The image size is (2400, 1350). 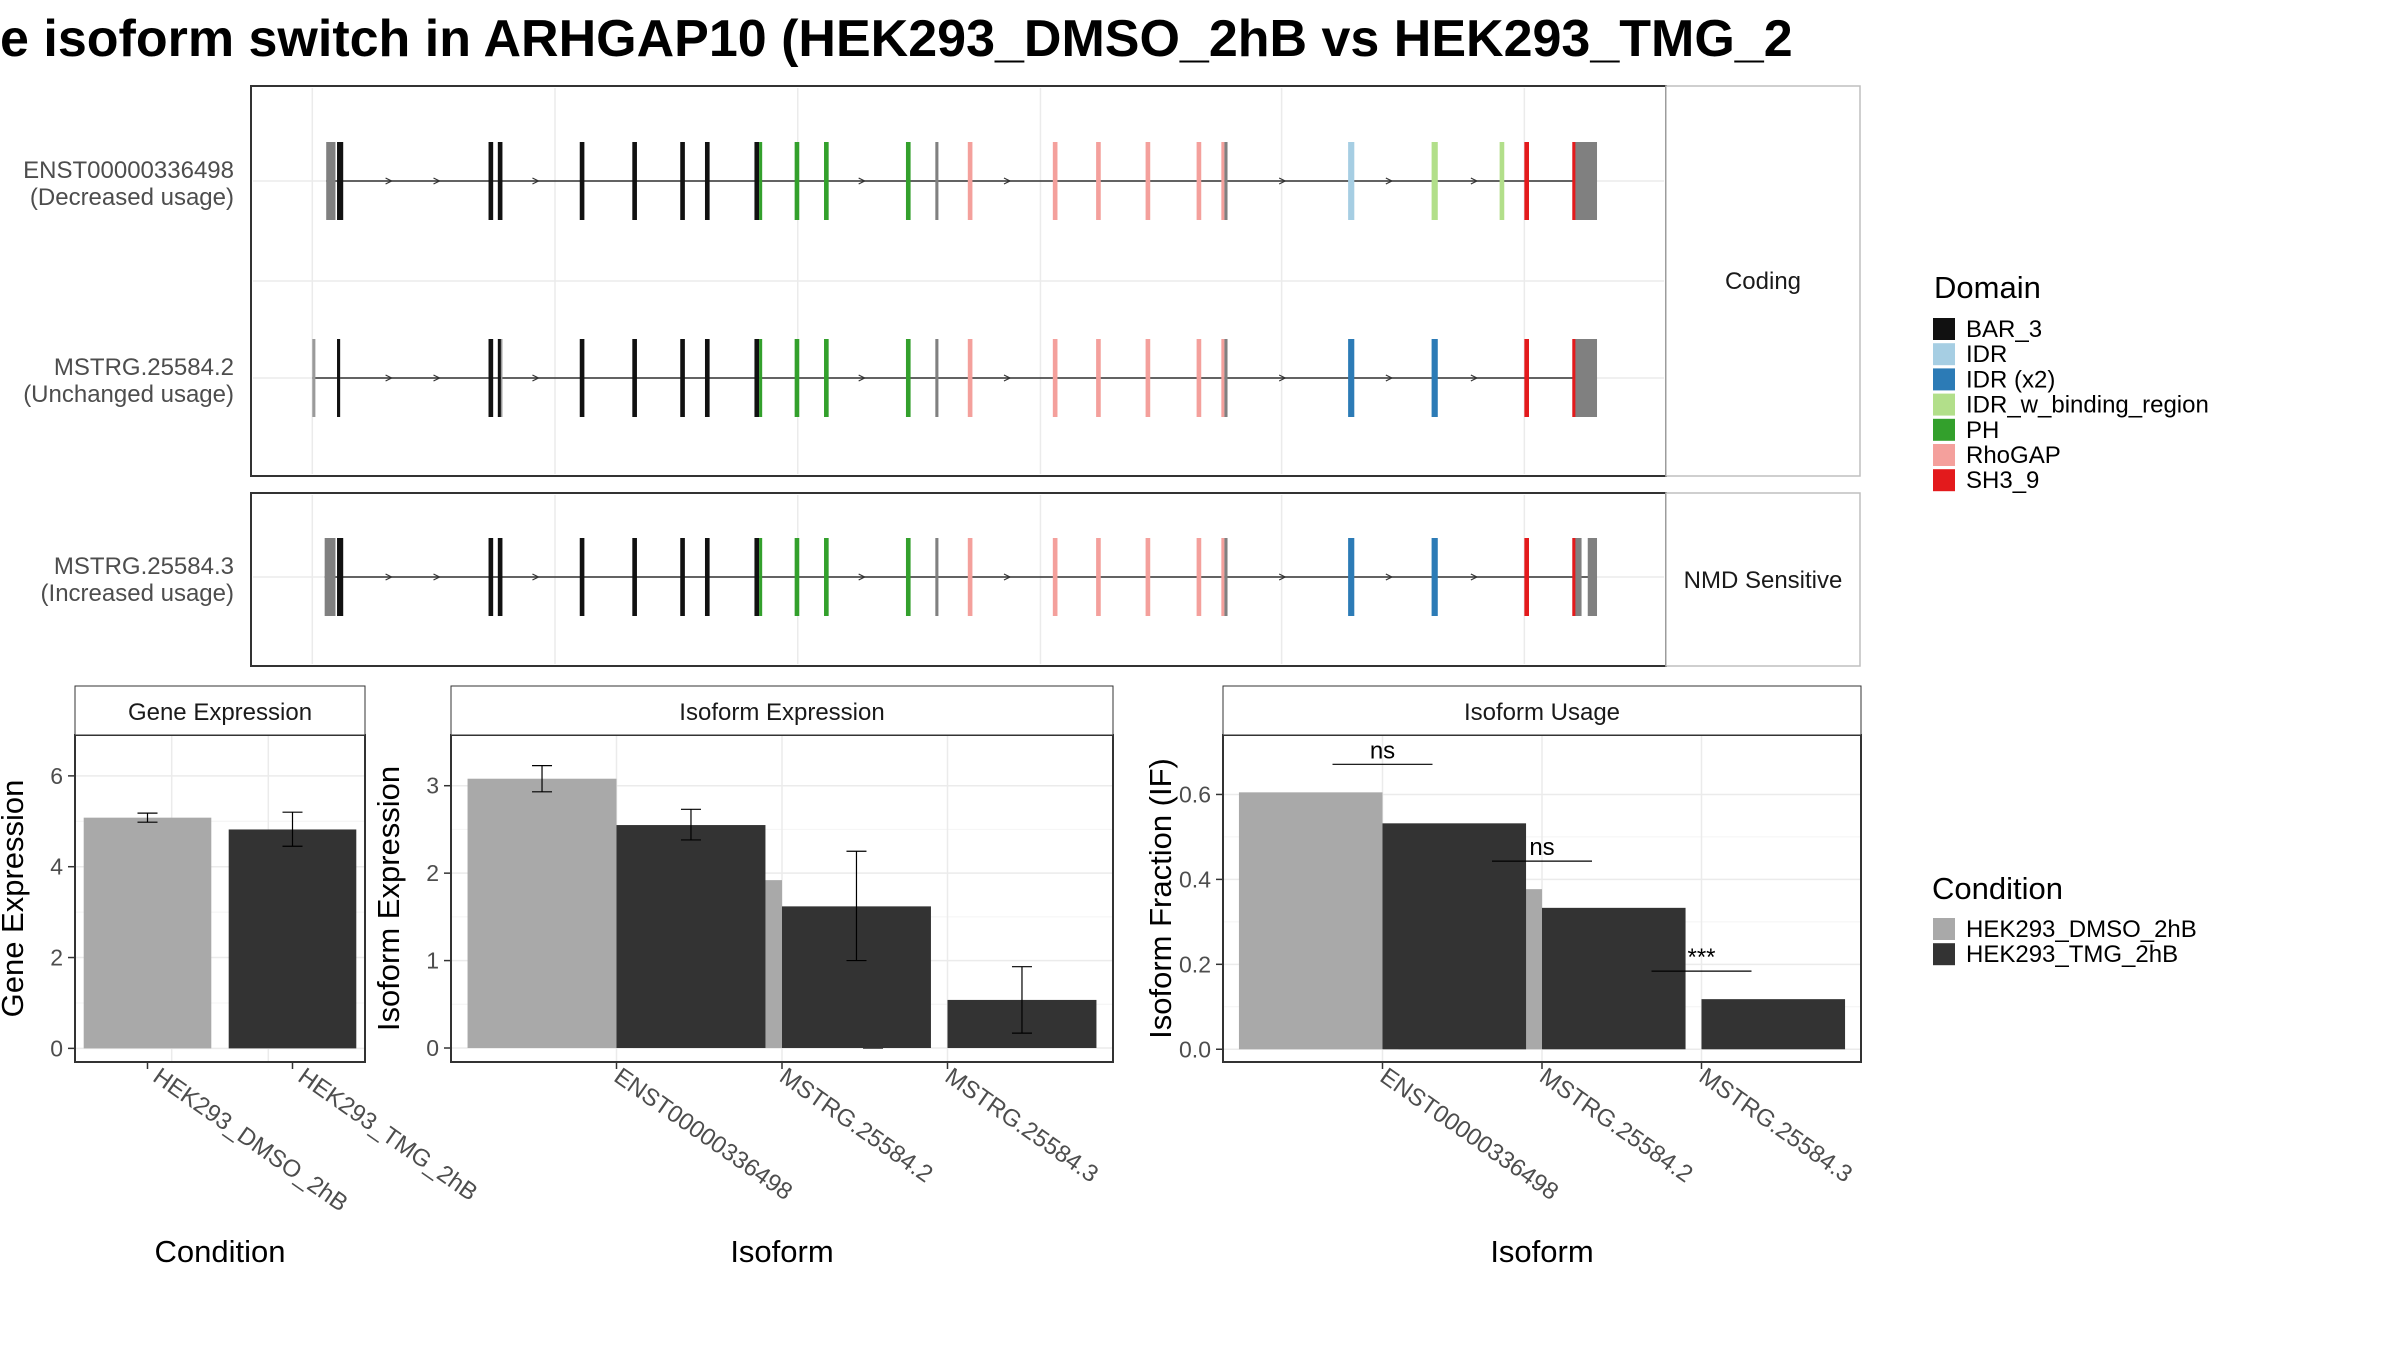 What do you see at coordinates (1195, 1049) in the screenshot?
I see `y-tick-label: 0.0` at bounding box center [1195, 1049].